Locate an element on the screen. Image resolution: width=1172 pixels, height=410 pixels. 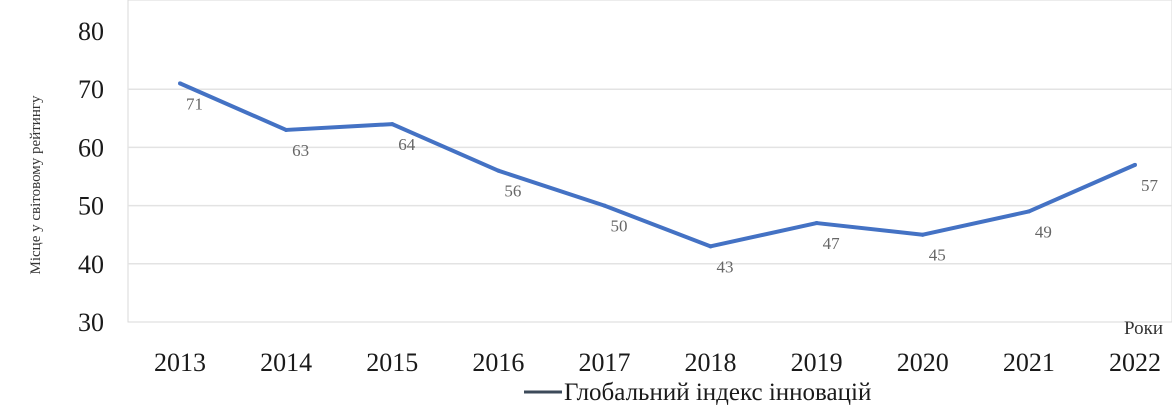
x-tick-label: 2013 is located at coordinates (180, 362).